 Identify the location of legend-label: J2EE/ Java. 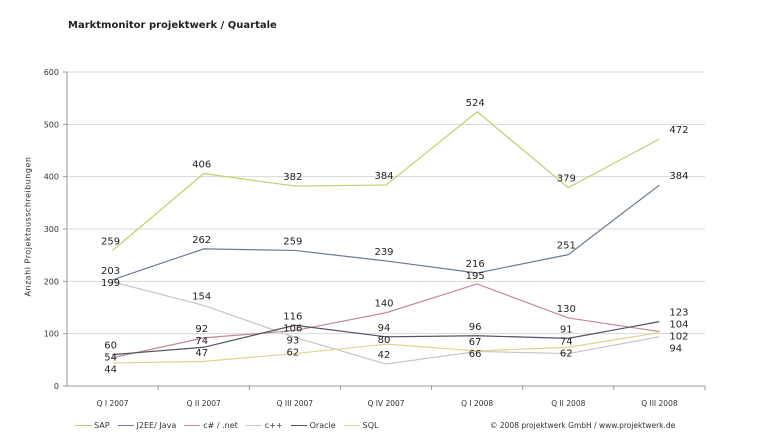
(156, 425).